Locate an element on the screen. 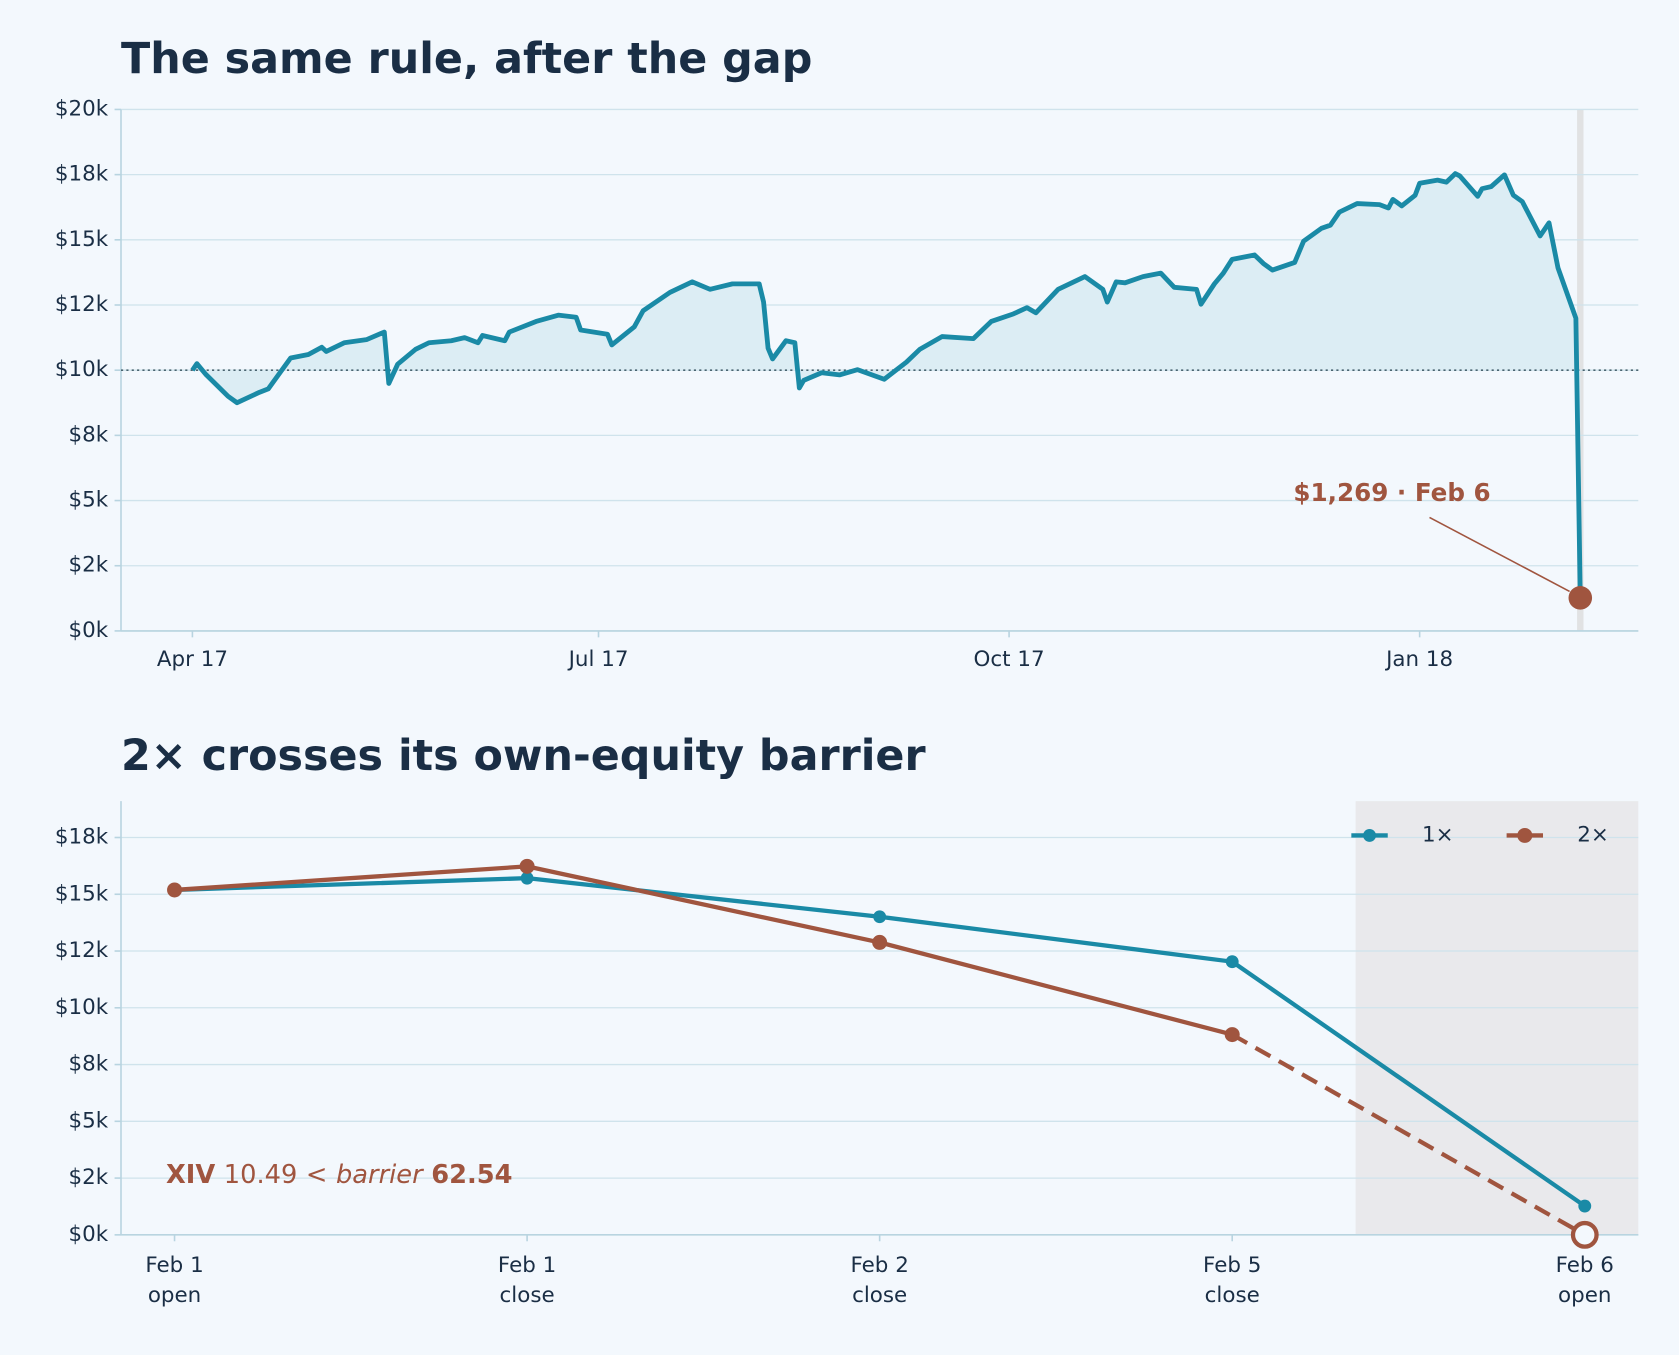 This screenshot has width=1679, height=1355. x-tick-label: Oct 17 is located at coordinates (1009, 659).